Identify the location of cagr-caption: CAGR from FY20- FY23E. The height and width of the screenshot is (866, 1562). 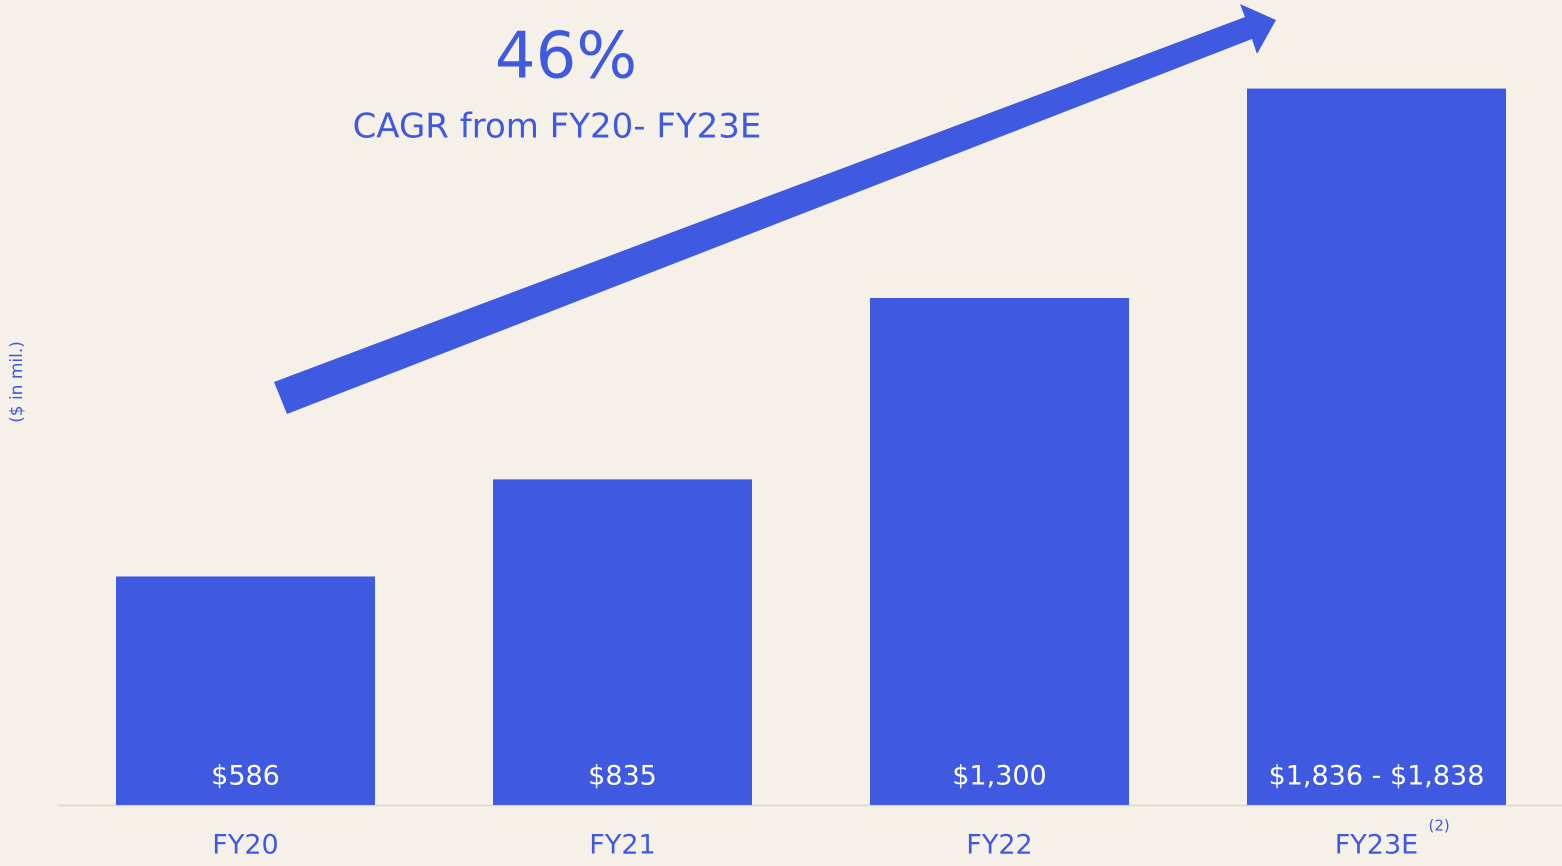
(557, 127).